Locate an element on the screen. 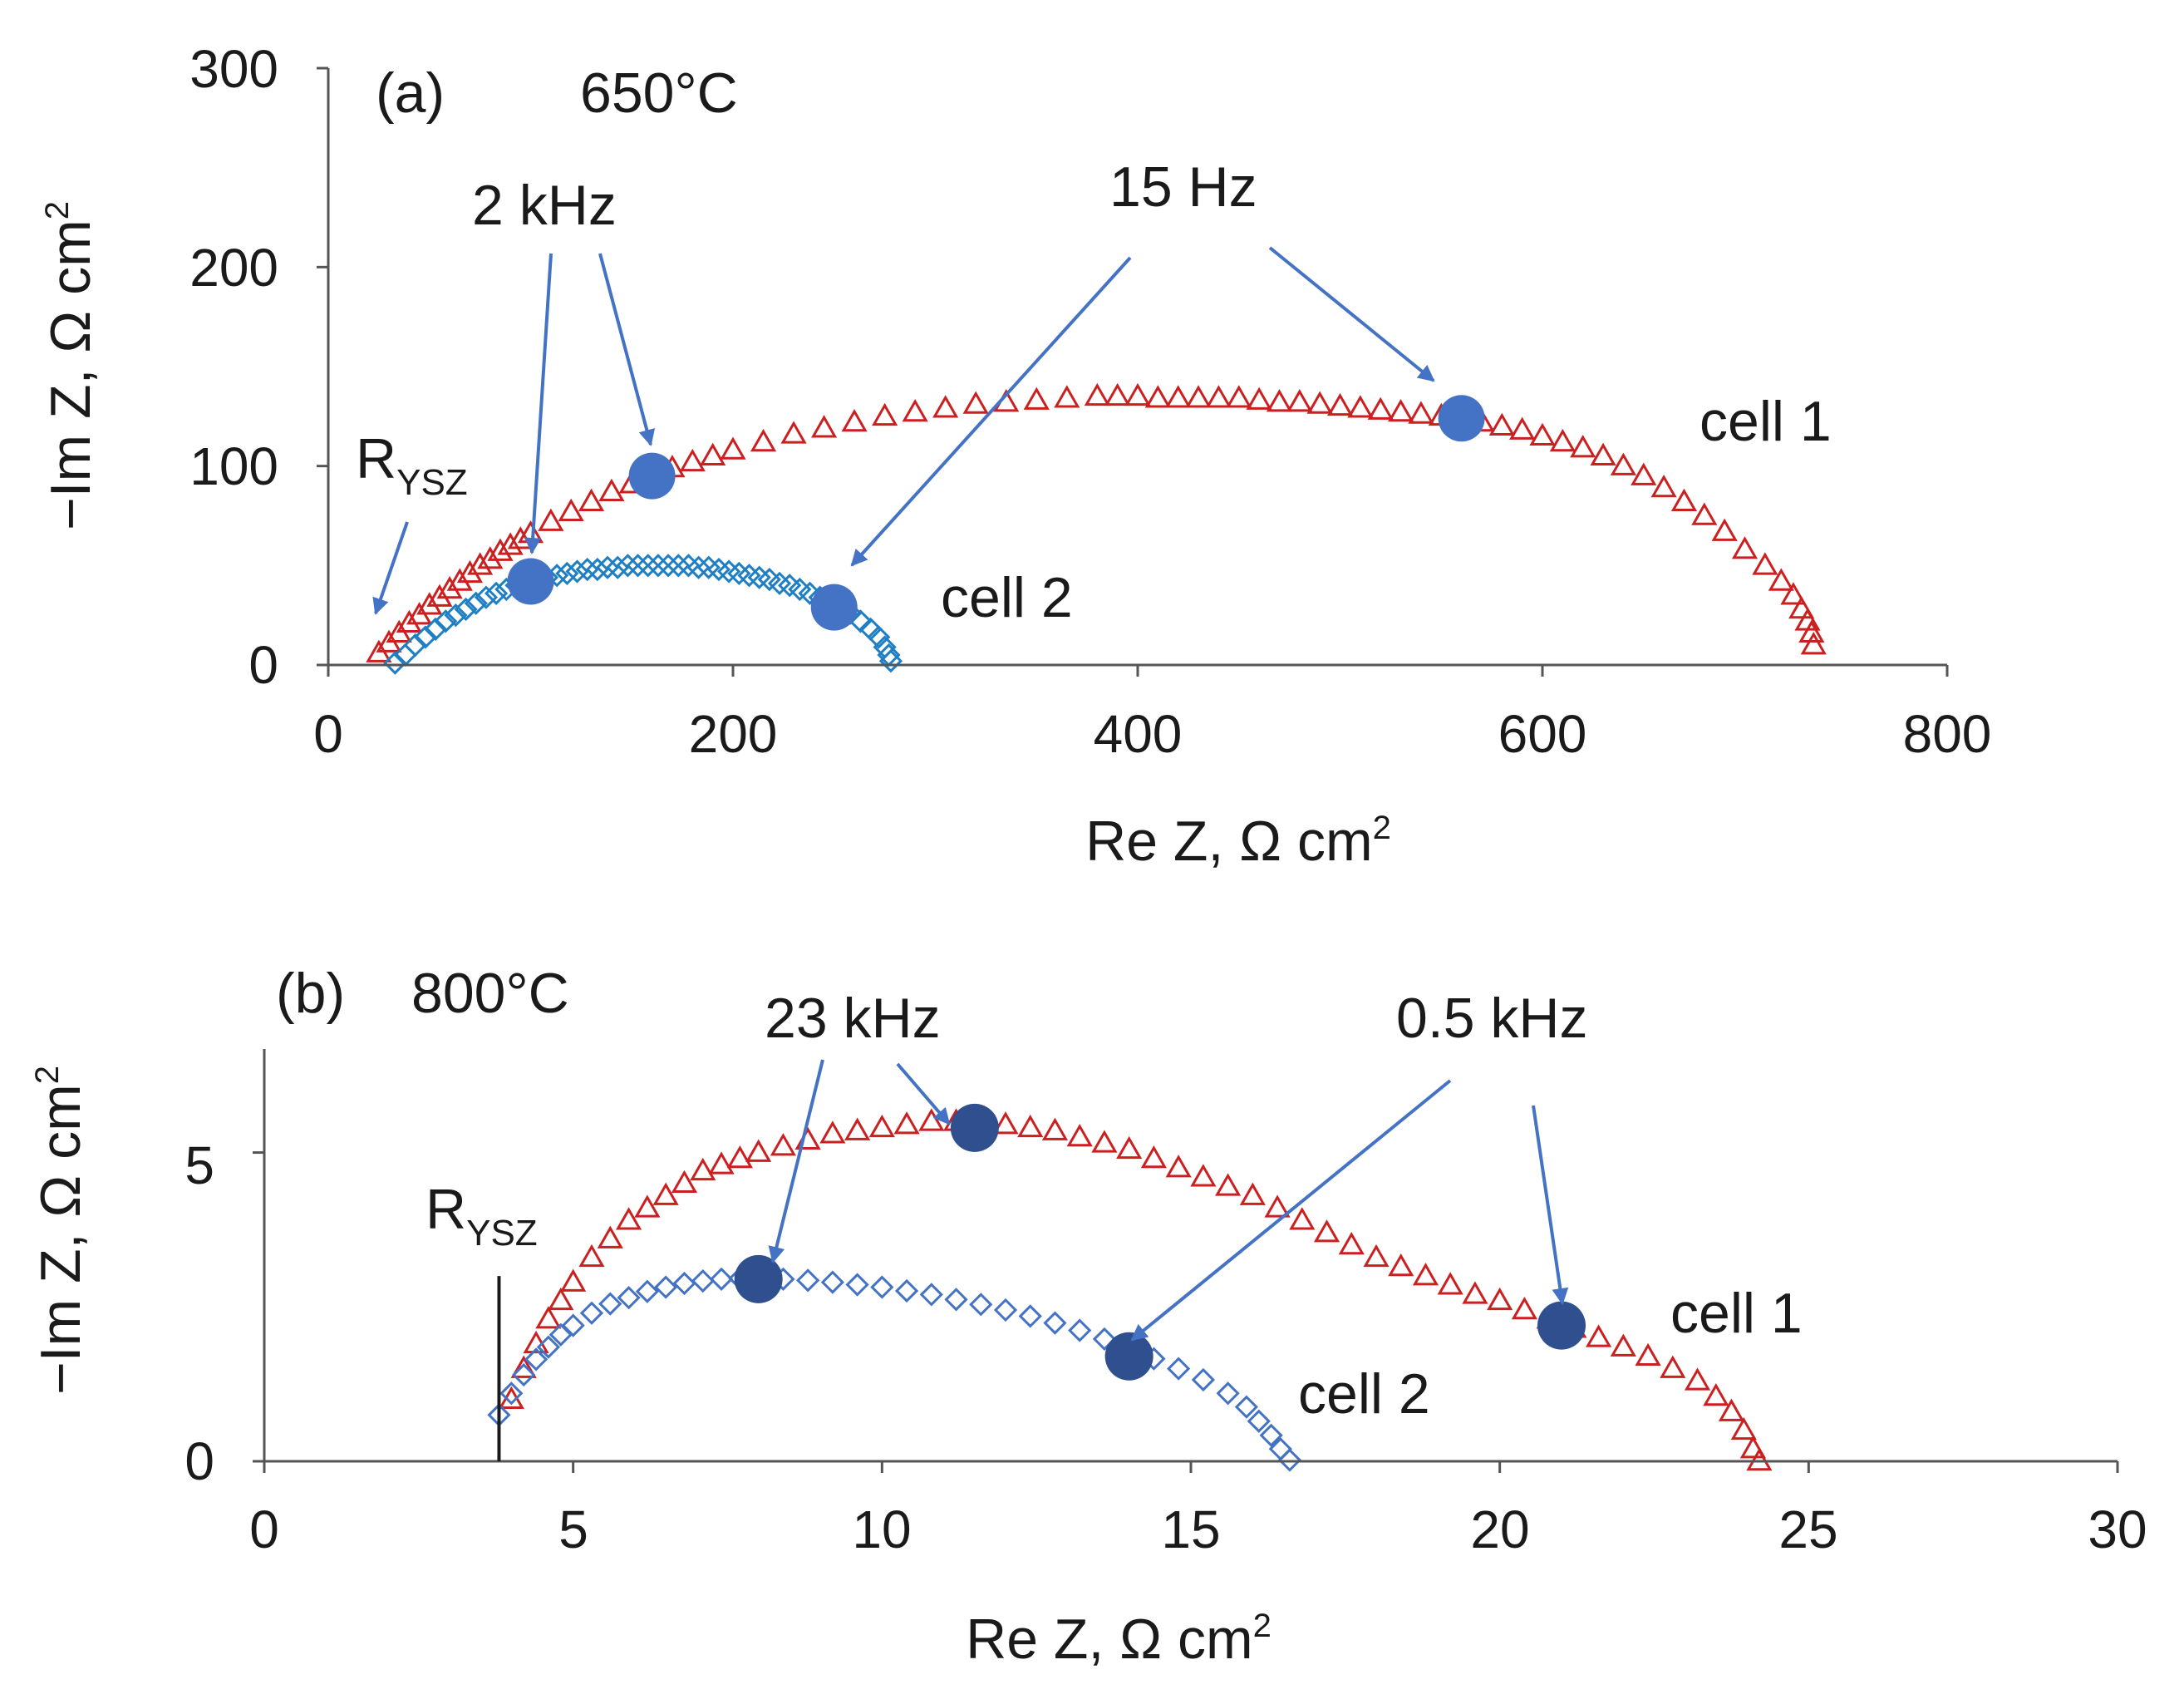 The image size is (2184, 1704). panel-a-arrow-15hz-cell2 is located at coordinates (991, 411).